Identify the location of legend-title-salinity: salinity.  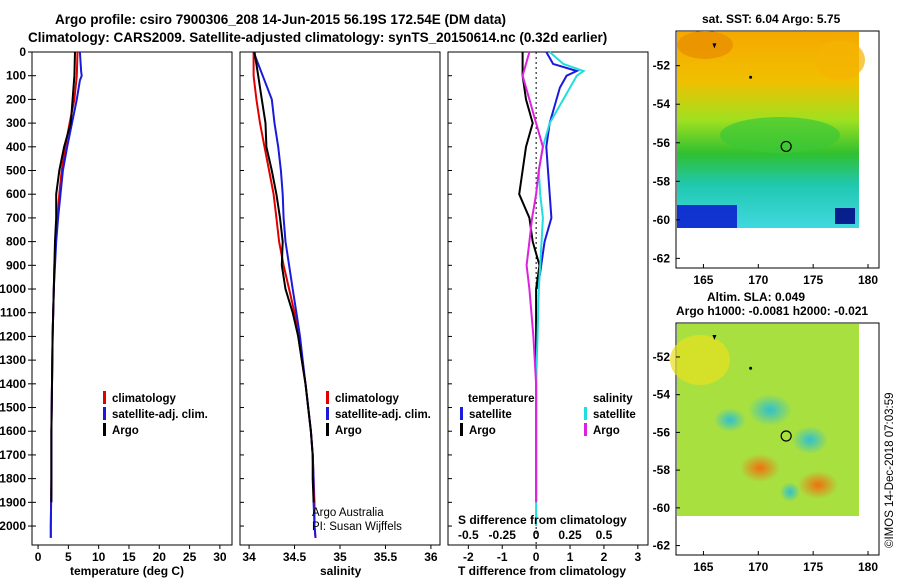
(613, 399).